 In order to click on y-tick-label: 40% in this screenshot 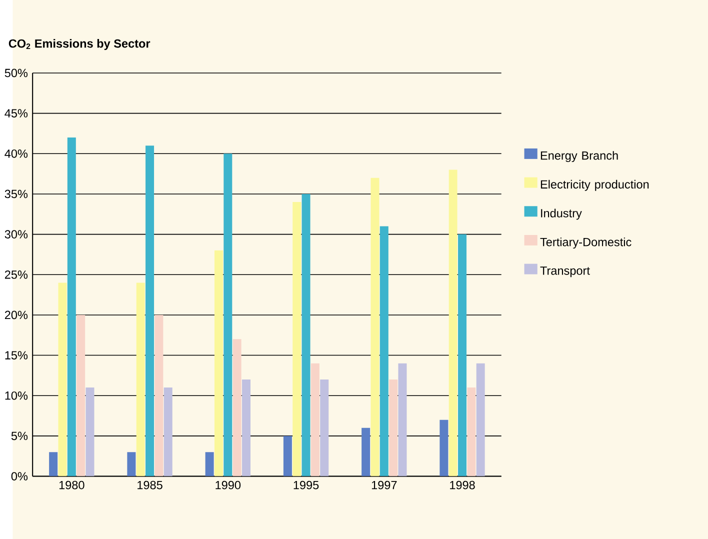, I will do `click(16, 153)`.